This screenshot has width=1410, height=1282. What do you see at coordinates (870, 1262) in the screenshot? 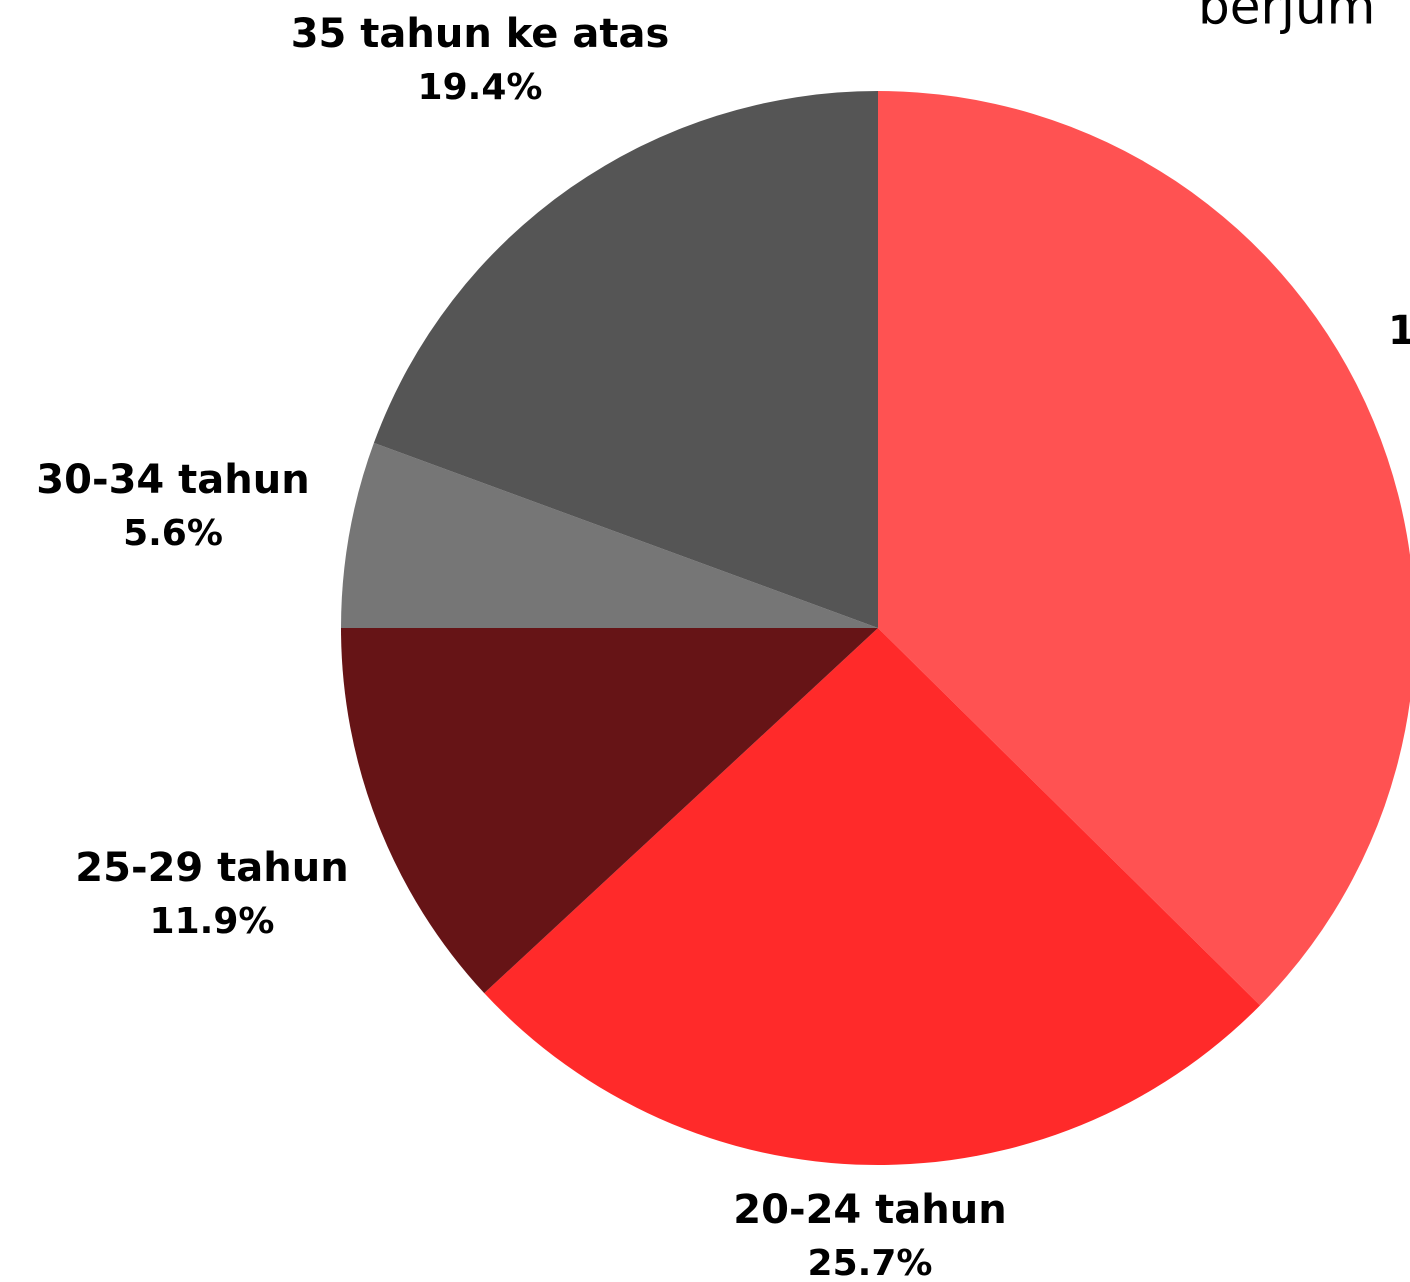
I see `slice-value-label: 25.7%` at bounding box center [870, 1262].